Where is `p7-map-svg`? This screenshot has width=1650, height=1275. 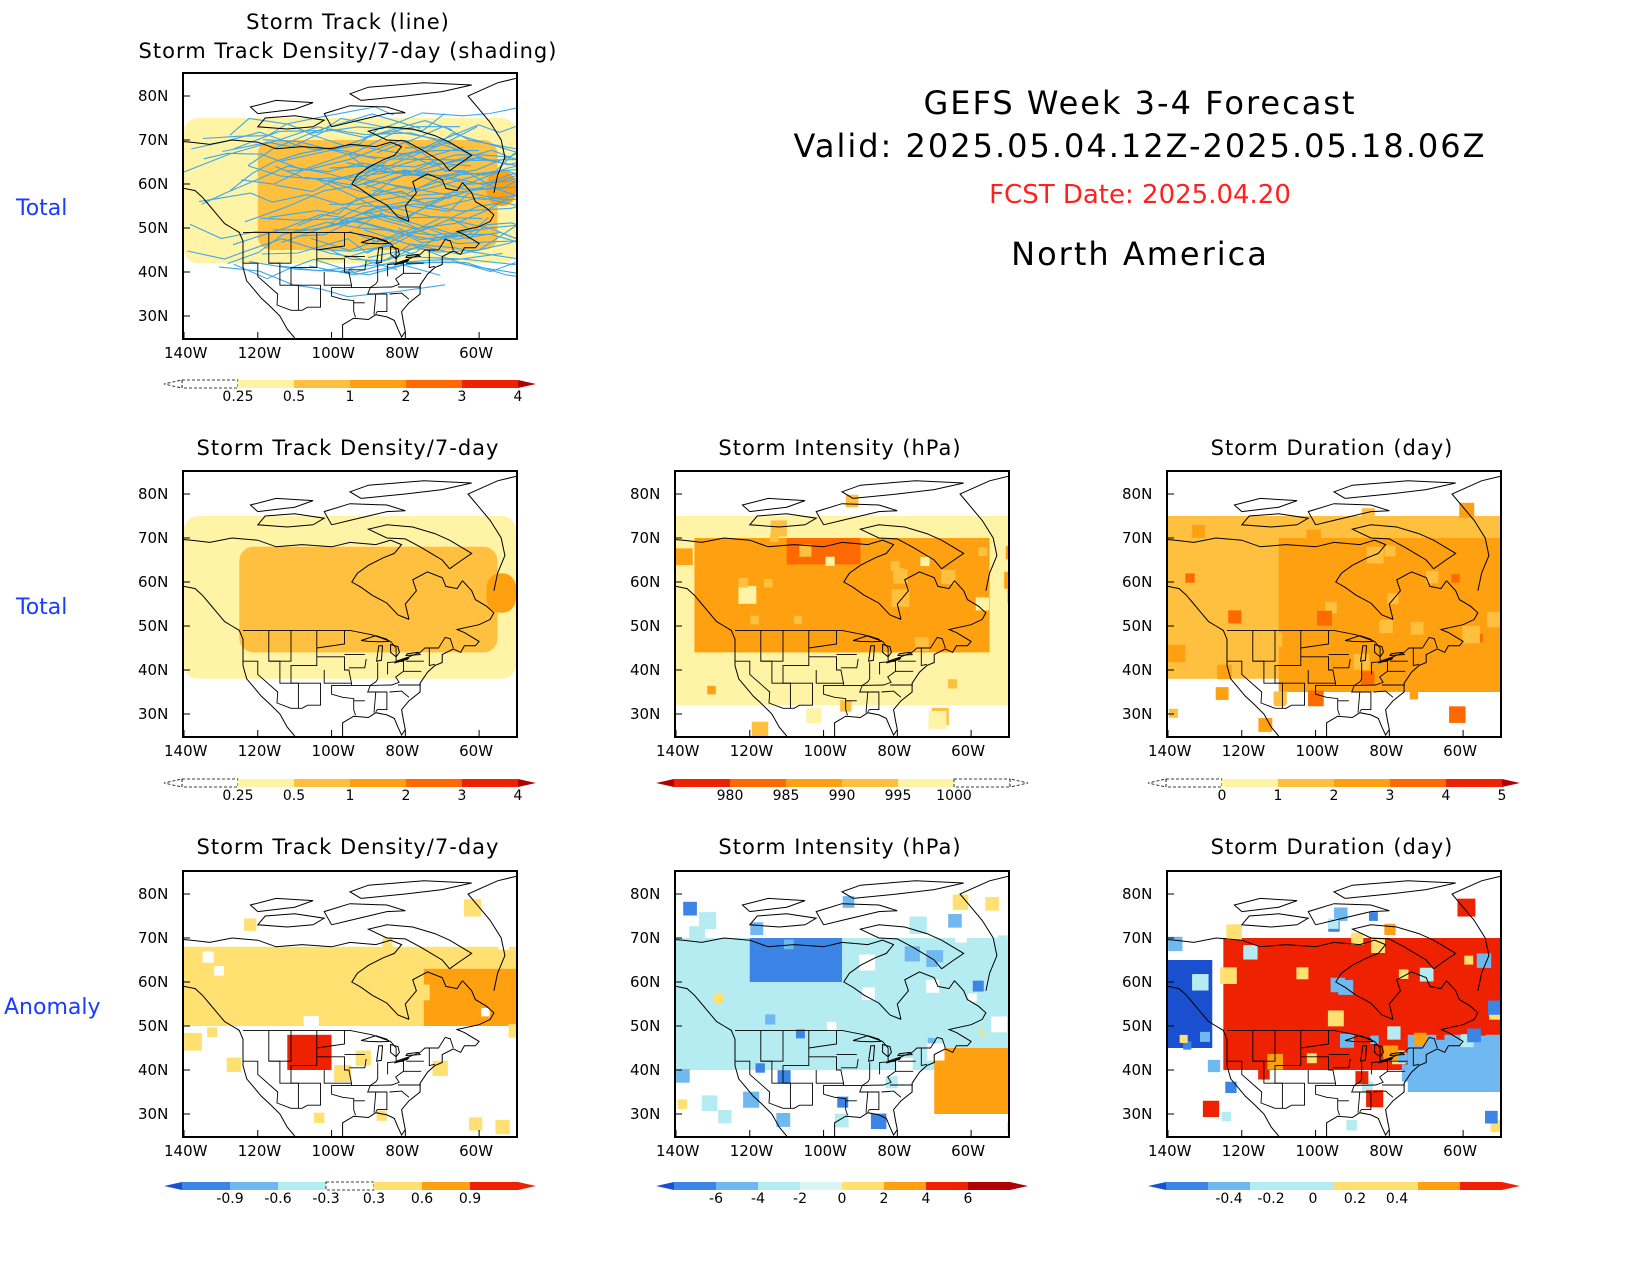
p7-map-svg is located at coordinates (1334, 1005).